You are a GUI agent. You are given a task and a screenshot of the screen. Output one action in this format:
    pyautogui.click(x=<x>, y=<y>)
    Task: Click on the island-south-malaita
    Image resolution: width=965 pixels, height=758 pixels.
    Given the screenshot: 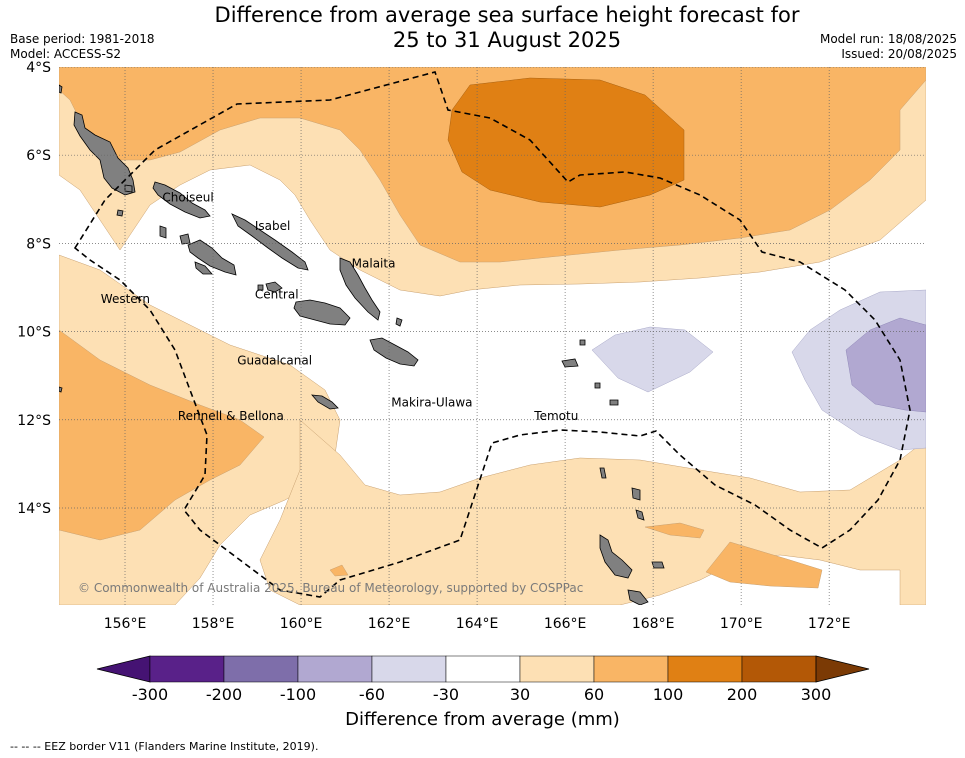 What is the action you would take?
    pyautogui.click(x=399, y=322)
    